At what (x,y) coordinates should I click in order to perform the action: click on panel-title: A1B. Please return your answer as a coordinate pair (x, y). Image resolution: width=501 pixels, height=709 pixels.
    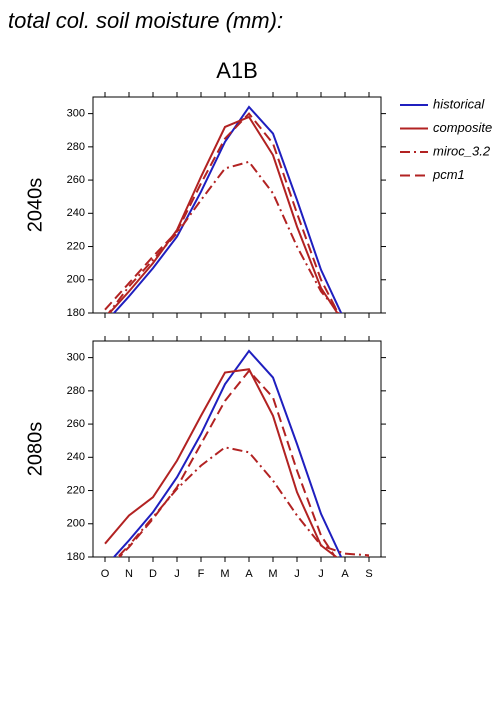
    Looking at the image, I should click on (237, 70).